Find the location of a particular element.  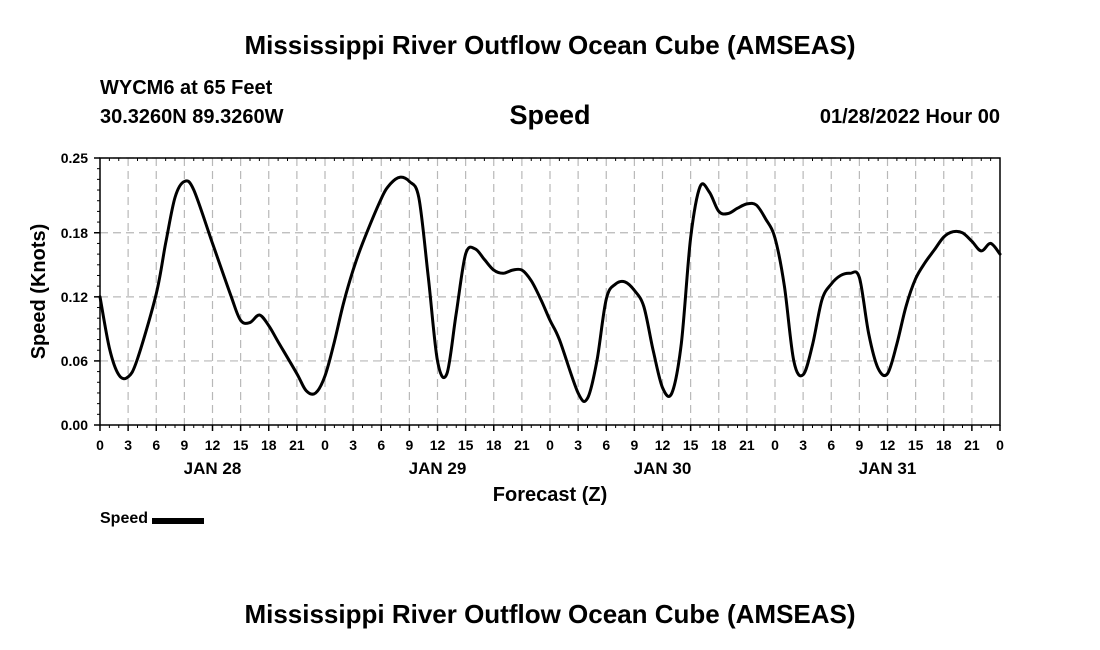

y-tick-label: 0.06 is located at coordinates (74, 361).